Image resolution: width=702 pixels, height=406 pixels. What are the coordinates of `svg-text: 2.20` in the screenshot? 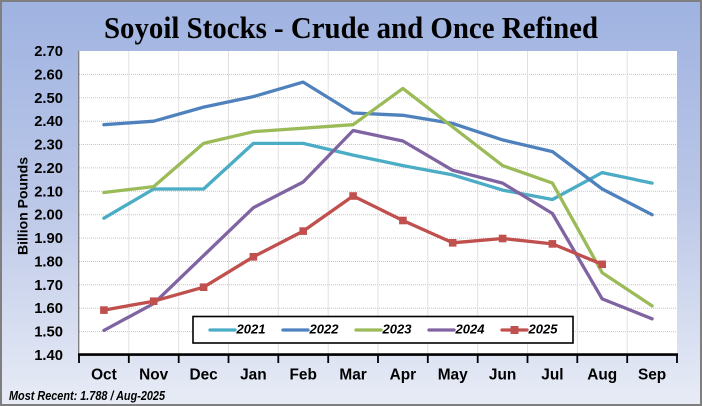 It's located at (48, 169).